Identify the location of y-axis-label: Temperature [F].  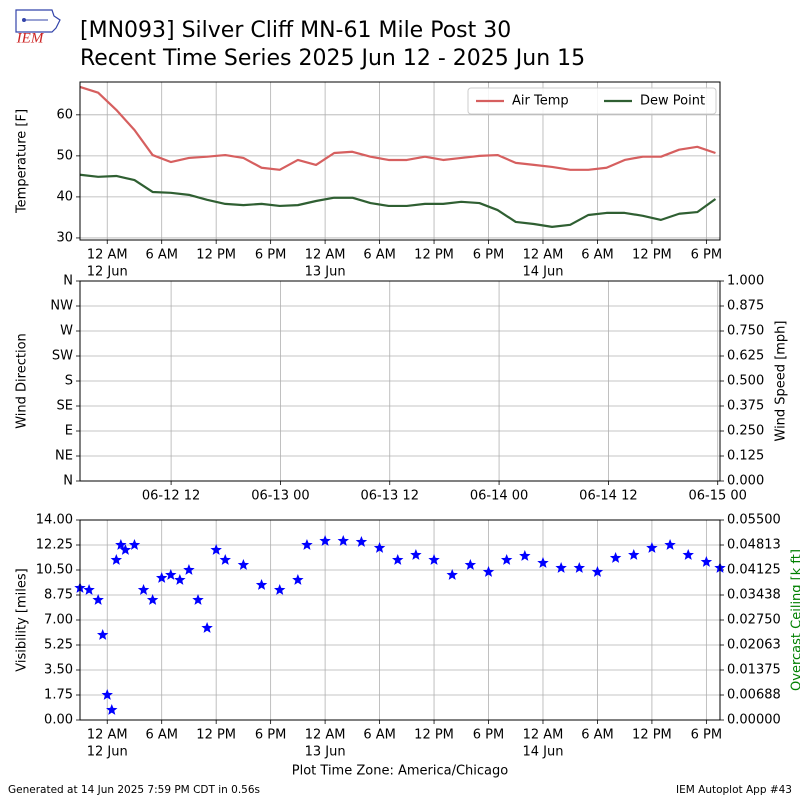
(22, 161).